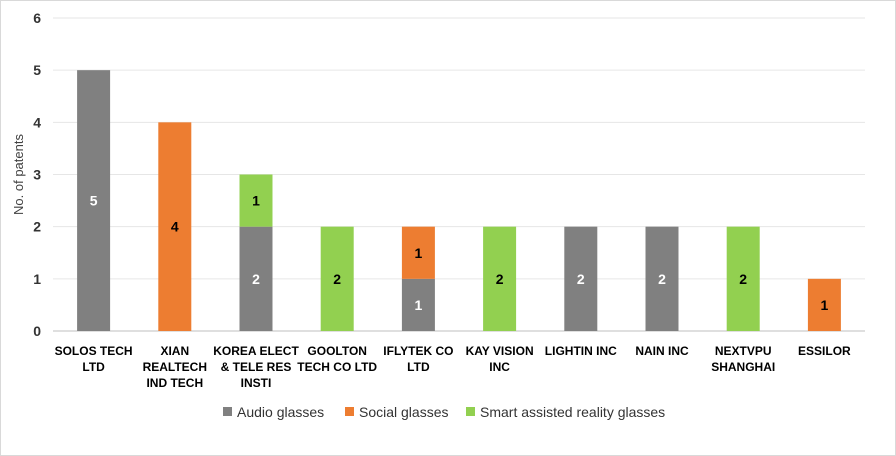  I want to click on category-label: ESSILOR, so click(824, 351).